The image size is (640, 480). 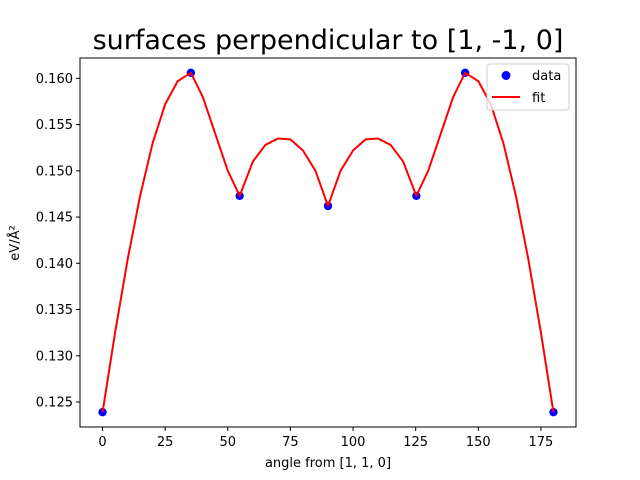 I want to click on y-axis: 0.125 0.130 0.135 0.140 0.145 0.150 0.155 0.160, so click(x=58, y=241).